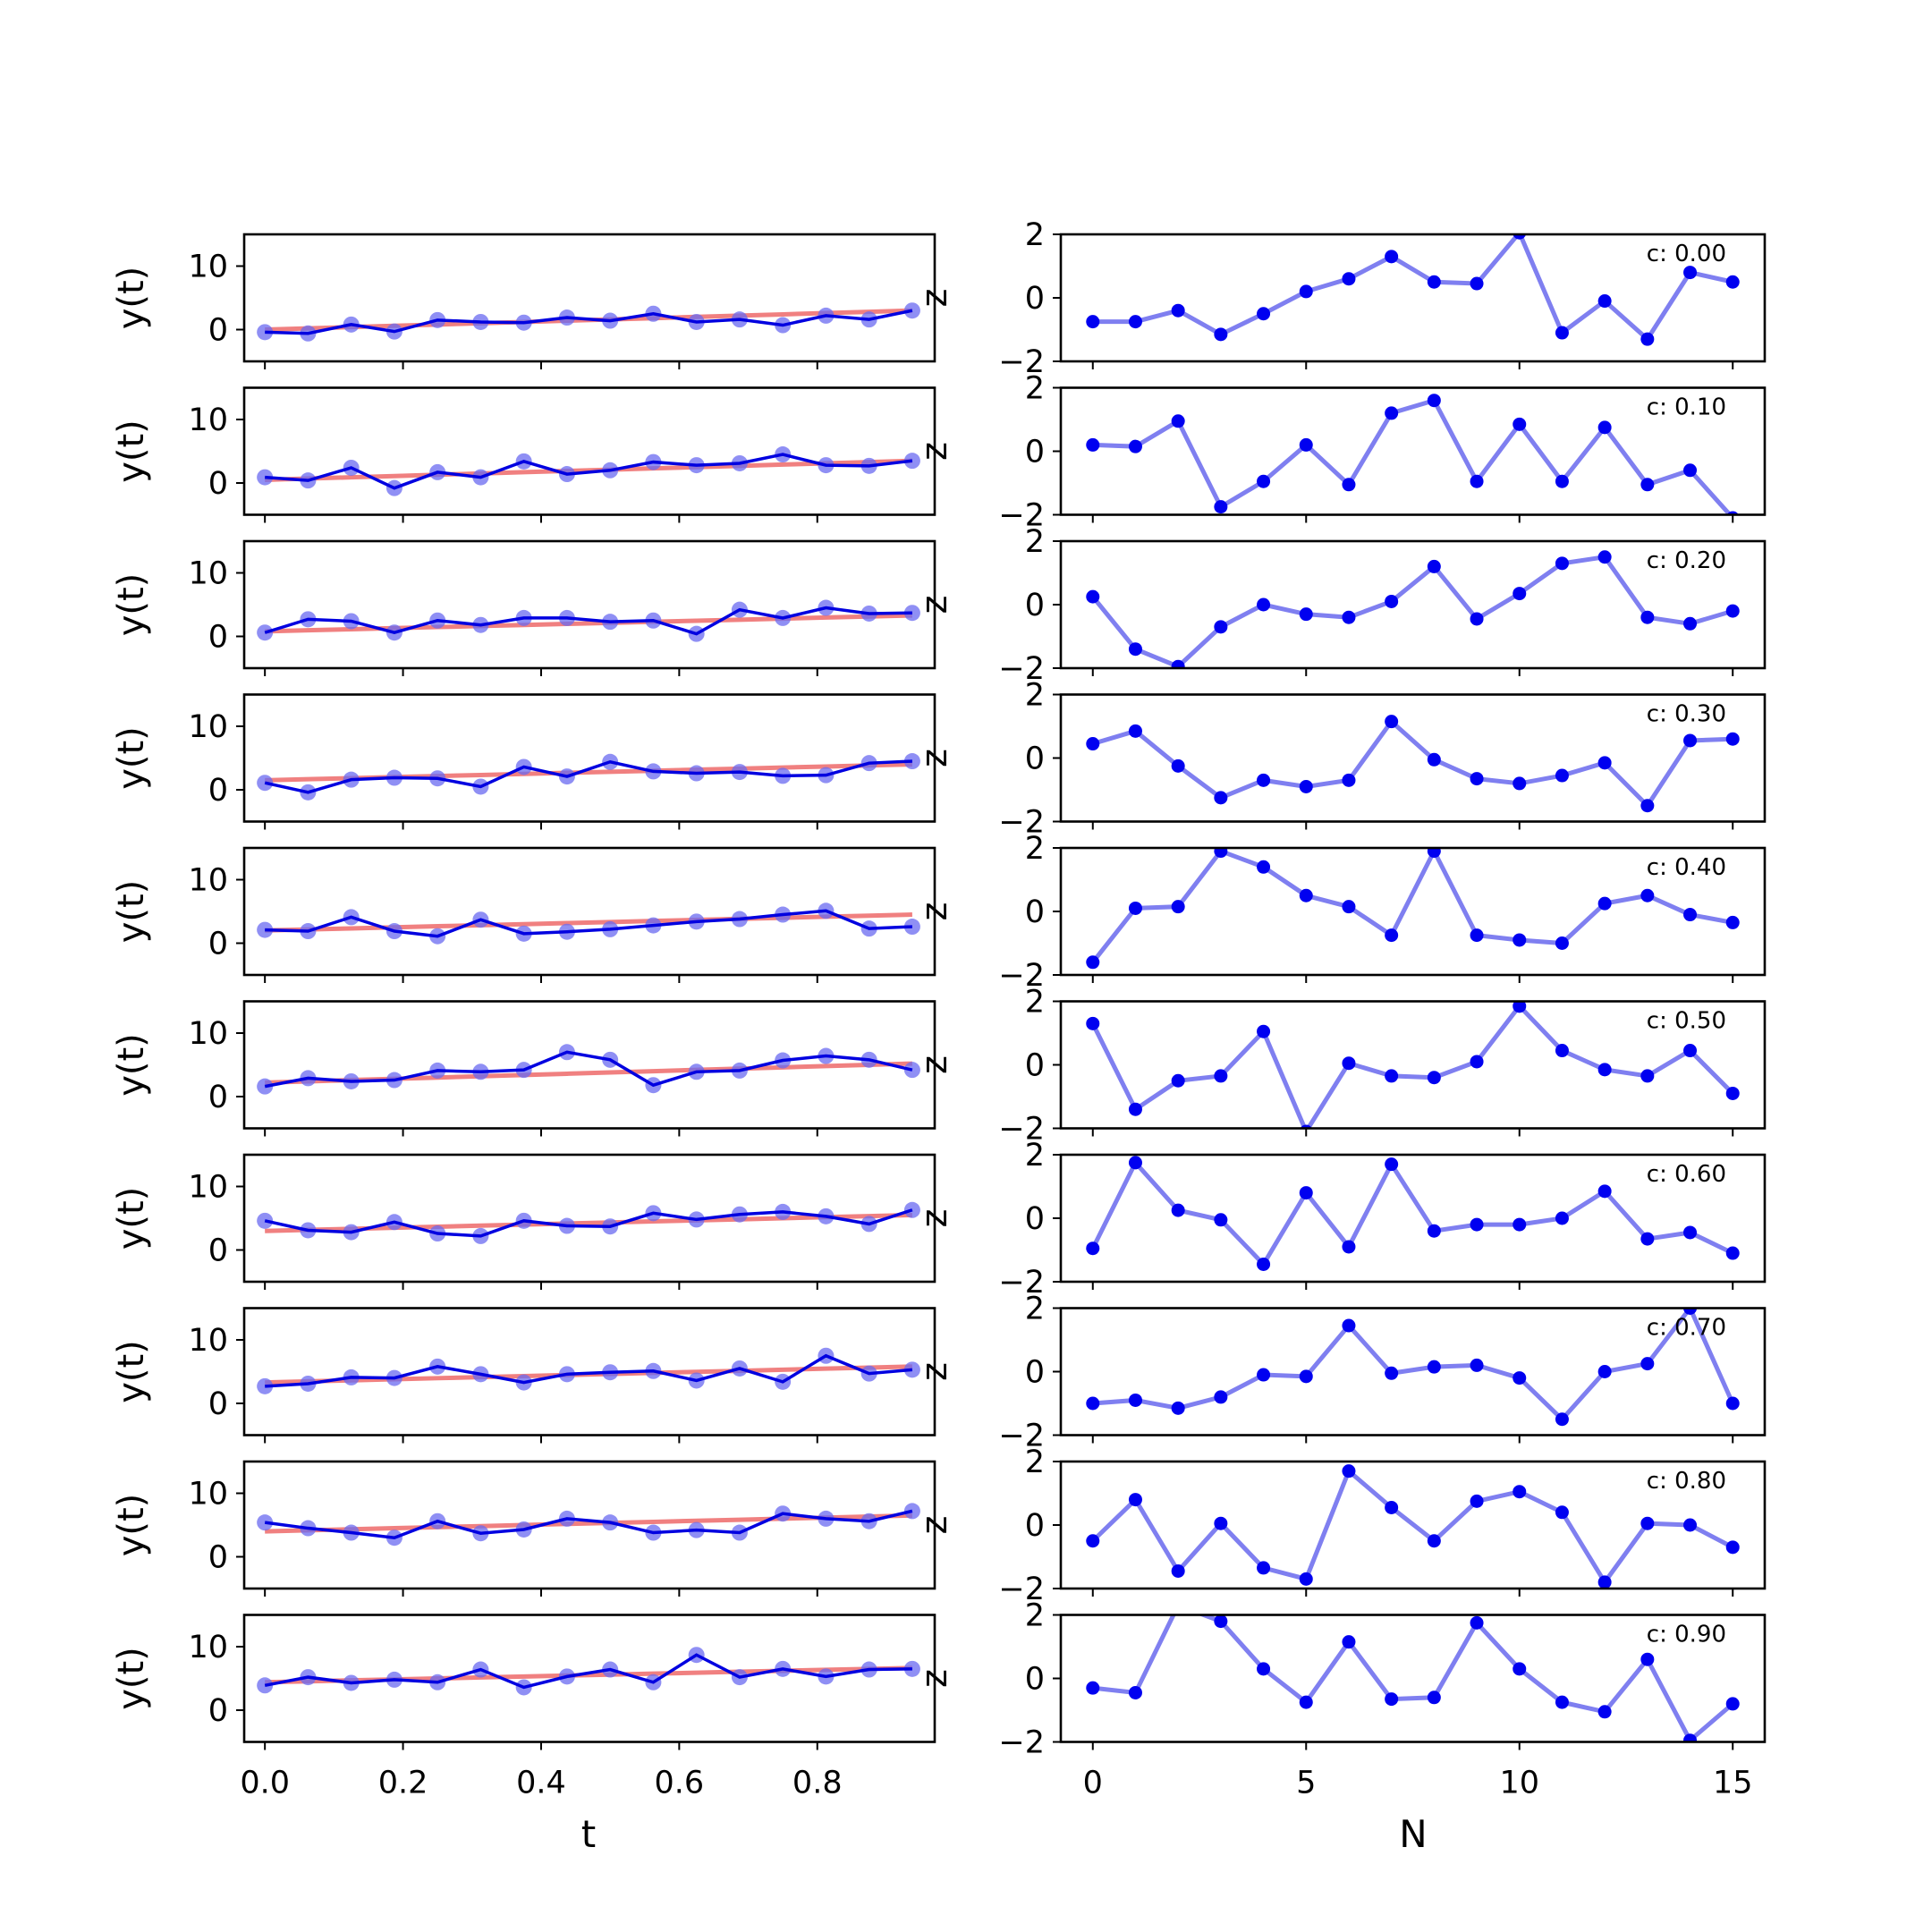  Describe the element at coordinates (1686, 1635) in the screenshot. I see `c-annotation: c: 0.90` at that location.